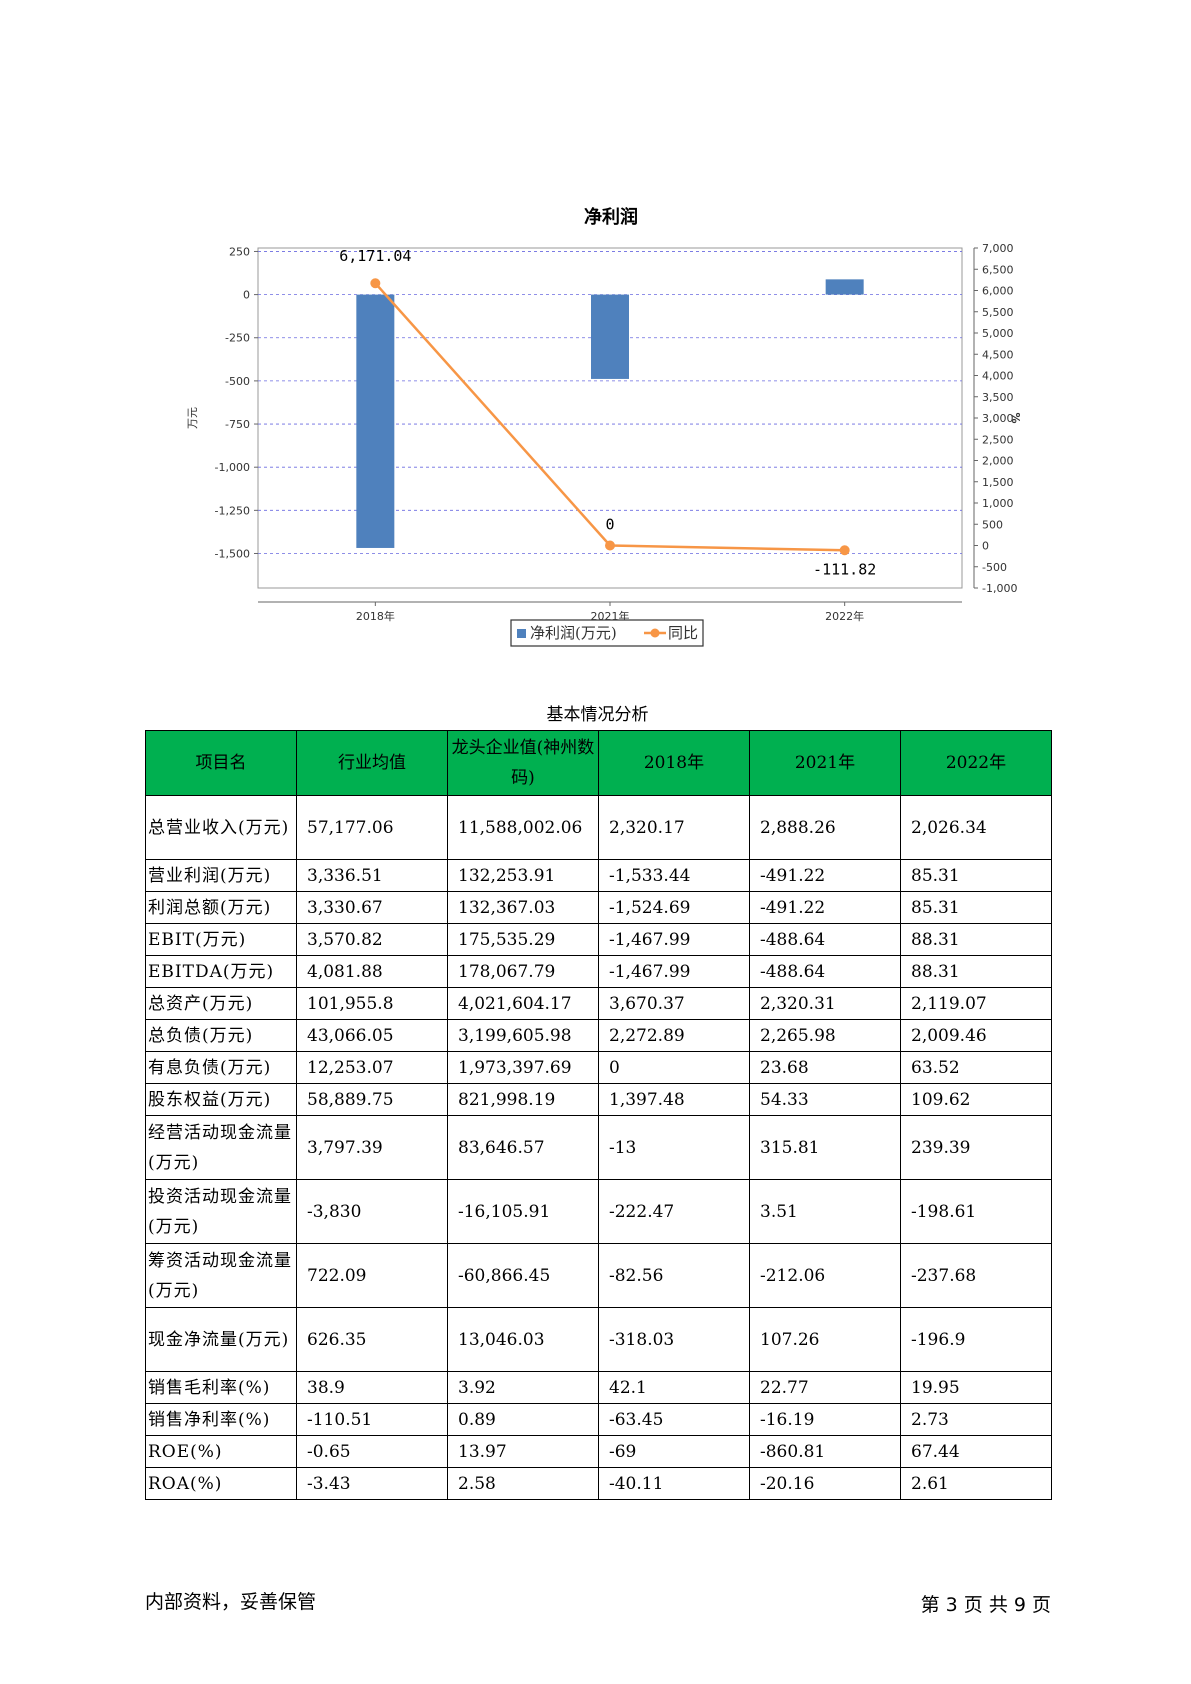  What do you see at coordinates (674, 1275) in the screenshot?
I see `table-cell: -82.56` at bounding box center [674, 1275].